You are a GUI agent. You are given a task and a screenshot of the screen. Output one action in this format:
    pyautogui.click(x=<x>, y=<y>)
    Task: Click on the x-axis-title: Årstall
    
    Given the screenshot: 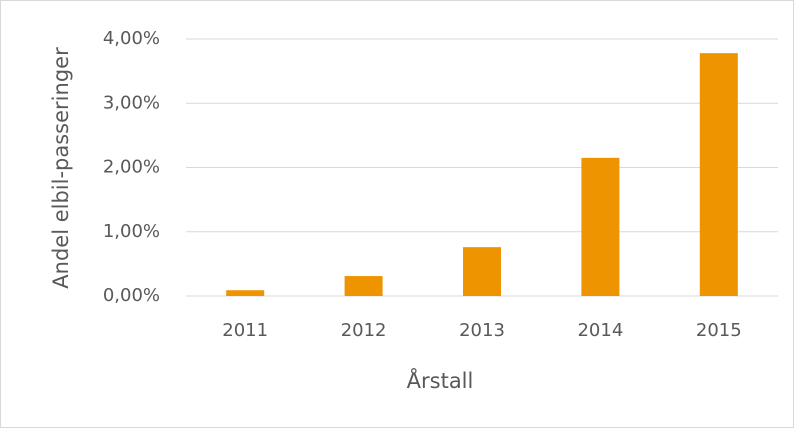 What is the action you would take?
    pyautogui.click(x=440, y=380)
    